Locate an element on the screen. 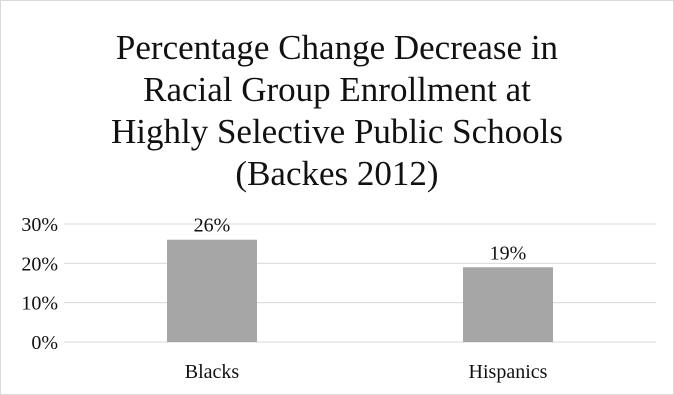 This screenshot has height=395, width=674. chart-title-line-1: Percentage Change Decrease in is located at coordinates (337, 47).